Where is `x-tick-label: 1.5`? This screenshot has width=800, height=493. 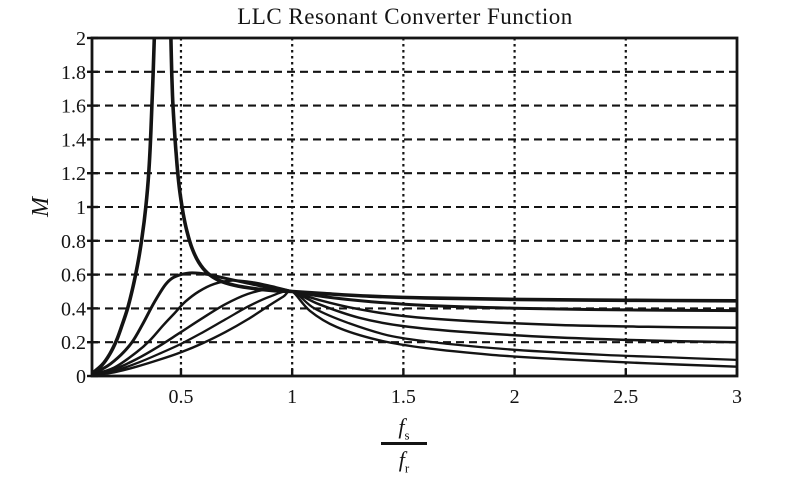 x-tick-label: 1.5 is located at coordinates (403, 397).